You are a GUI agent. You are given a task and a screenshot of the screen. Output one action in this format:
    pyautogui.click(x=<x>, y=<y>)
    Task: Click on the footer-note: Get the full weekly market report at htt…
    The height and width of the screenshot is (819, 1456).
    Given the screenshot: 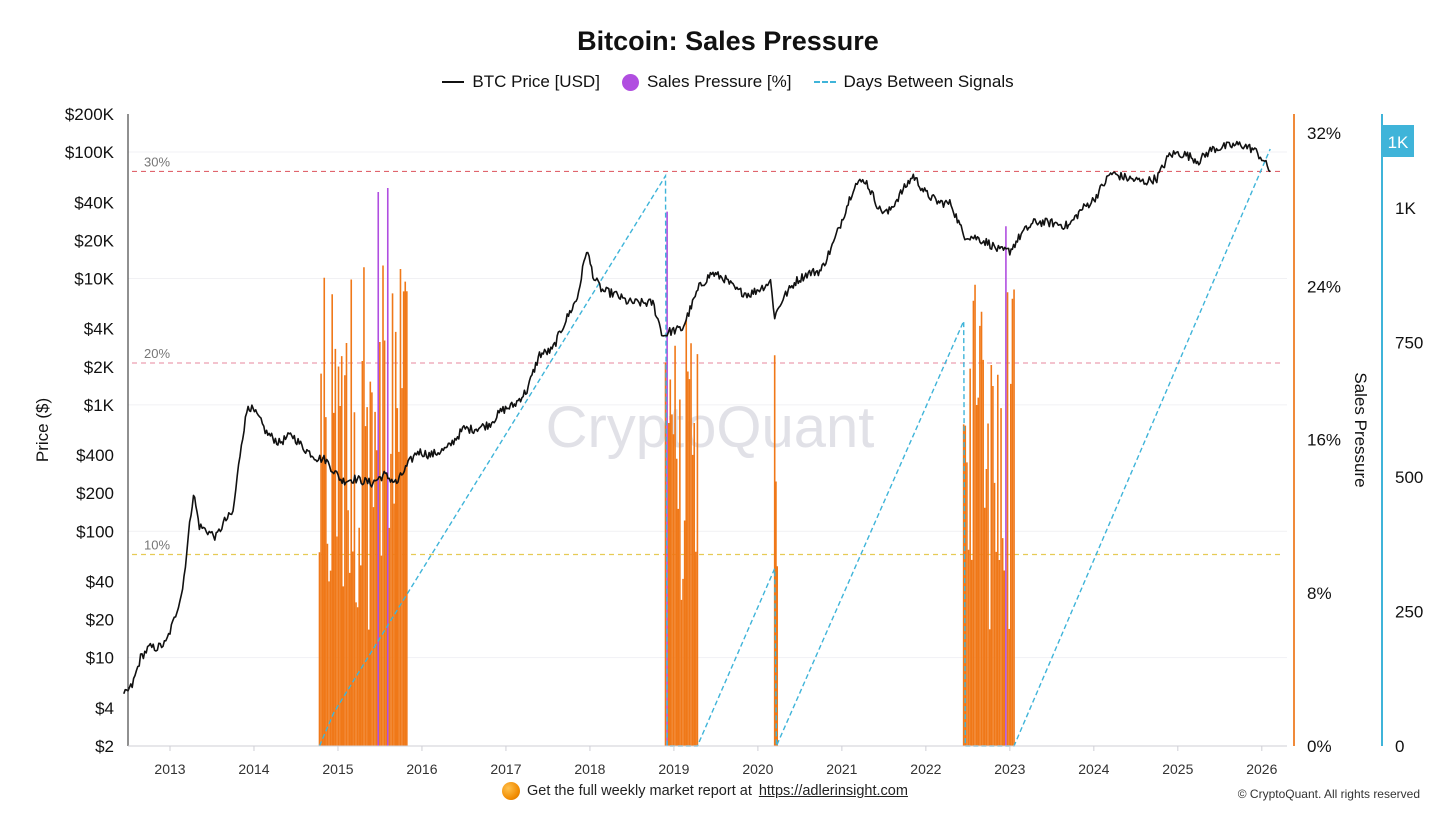 What is the action you would take?
    pyautogui.click(x=705, y=791)
    